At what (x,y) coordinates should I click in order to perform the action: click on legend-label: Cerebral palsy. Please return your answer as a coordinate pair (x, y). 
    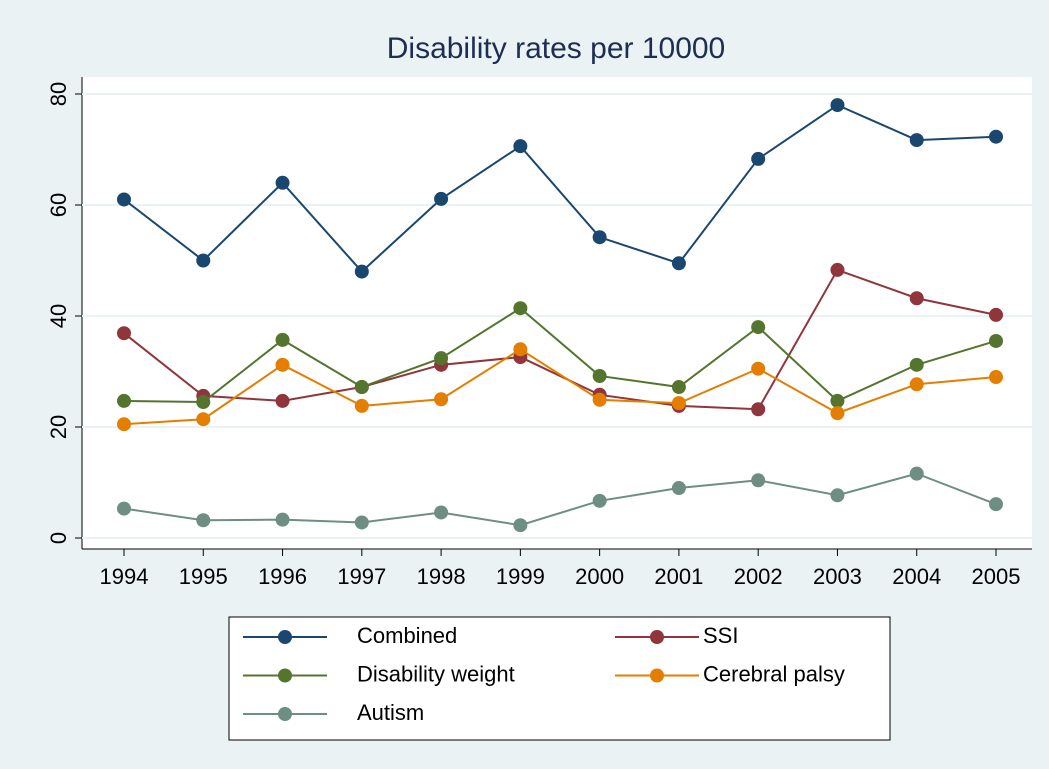
    Looking at the image, I should click on (774, 673).